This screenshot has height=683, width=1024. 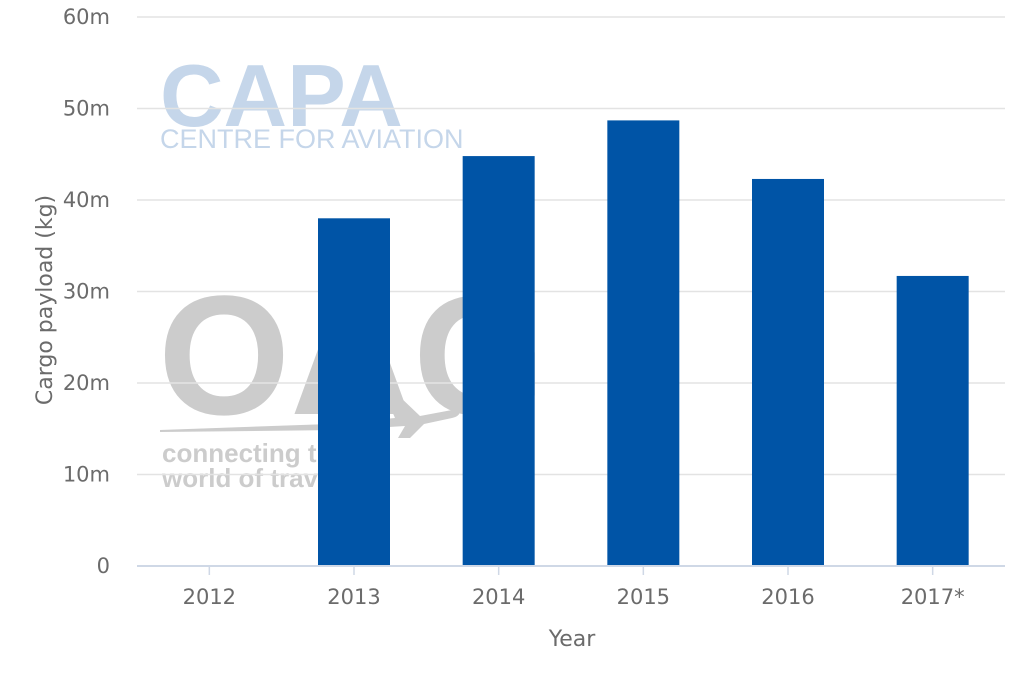 I want to click on bar-2013, so click(x=354, y=392).